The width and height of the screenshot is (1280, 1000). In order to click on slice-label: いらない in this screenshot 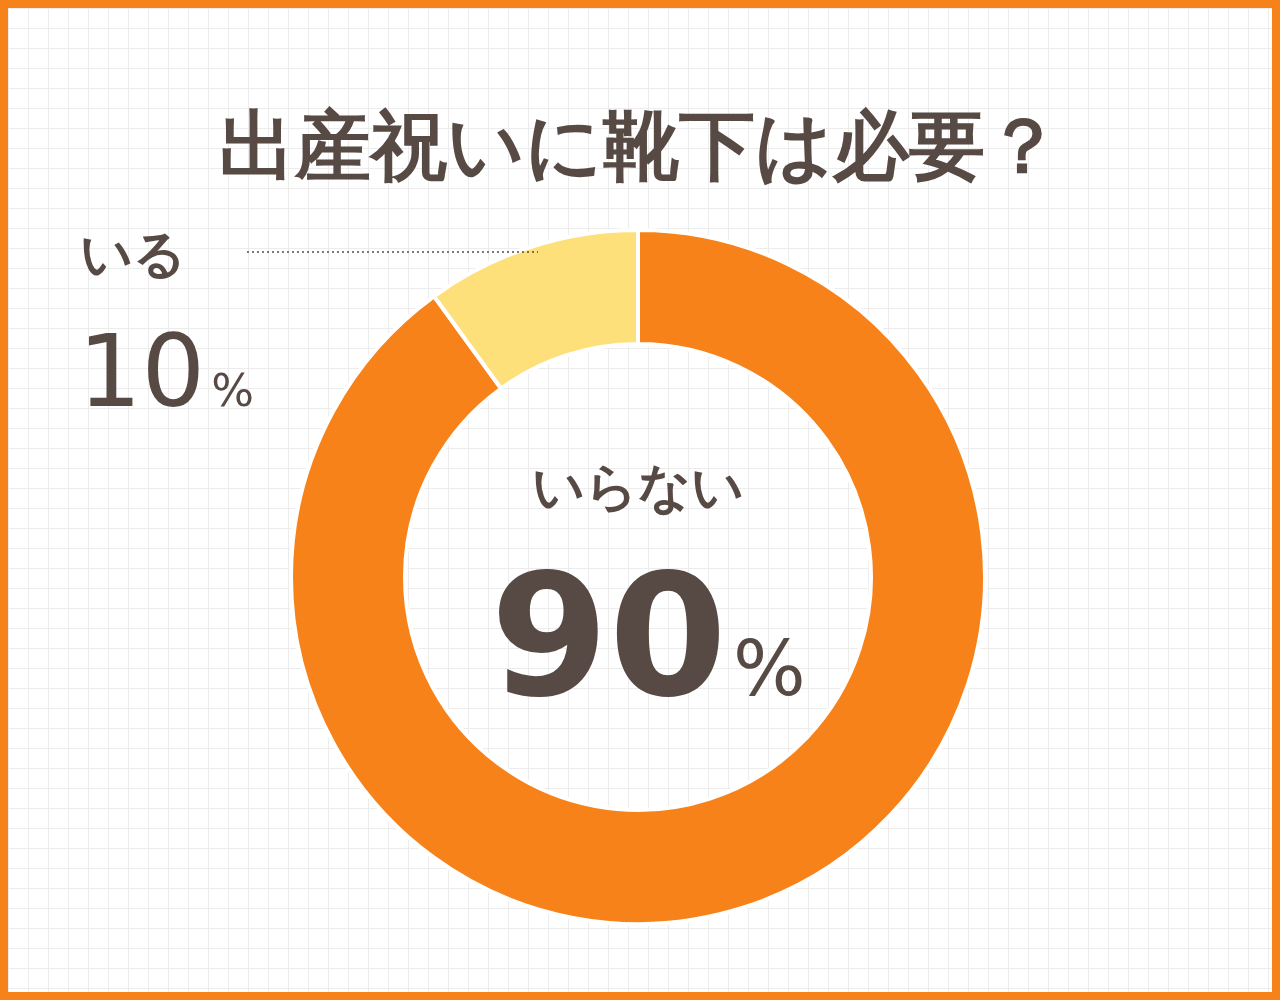, I will do `click(638, 487)`.